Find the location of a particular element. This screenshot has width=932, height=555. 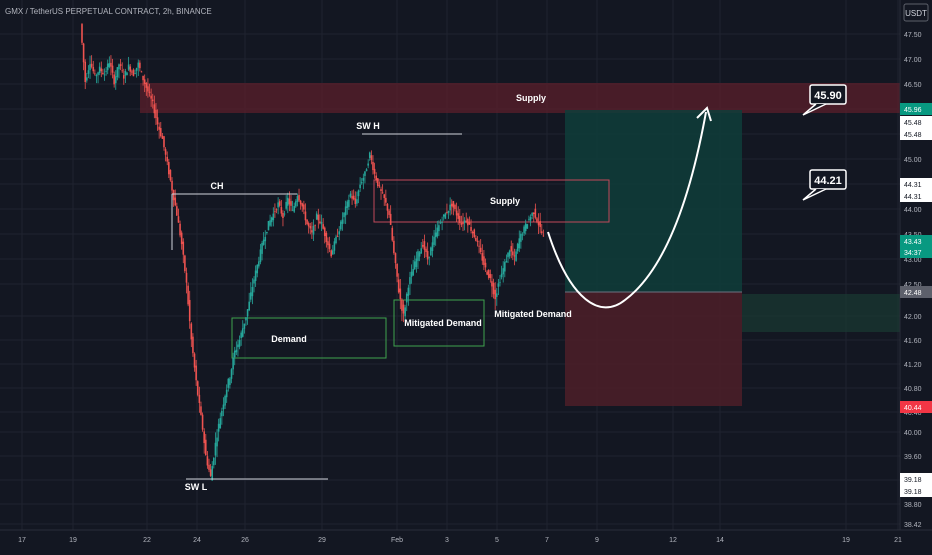

time-tick-label: 17 is located at coordinates (22, 540).